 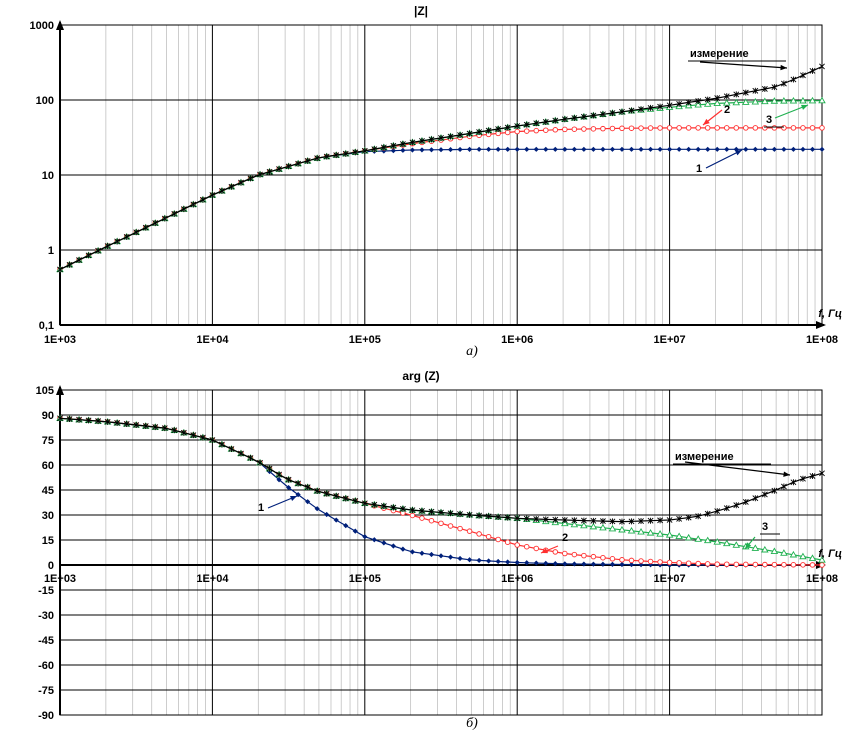 I want to click on annotation-label: 2, so click(x=565, y=538).